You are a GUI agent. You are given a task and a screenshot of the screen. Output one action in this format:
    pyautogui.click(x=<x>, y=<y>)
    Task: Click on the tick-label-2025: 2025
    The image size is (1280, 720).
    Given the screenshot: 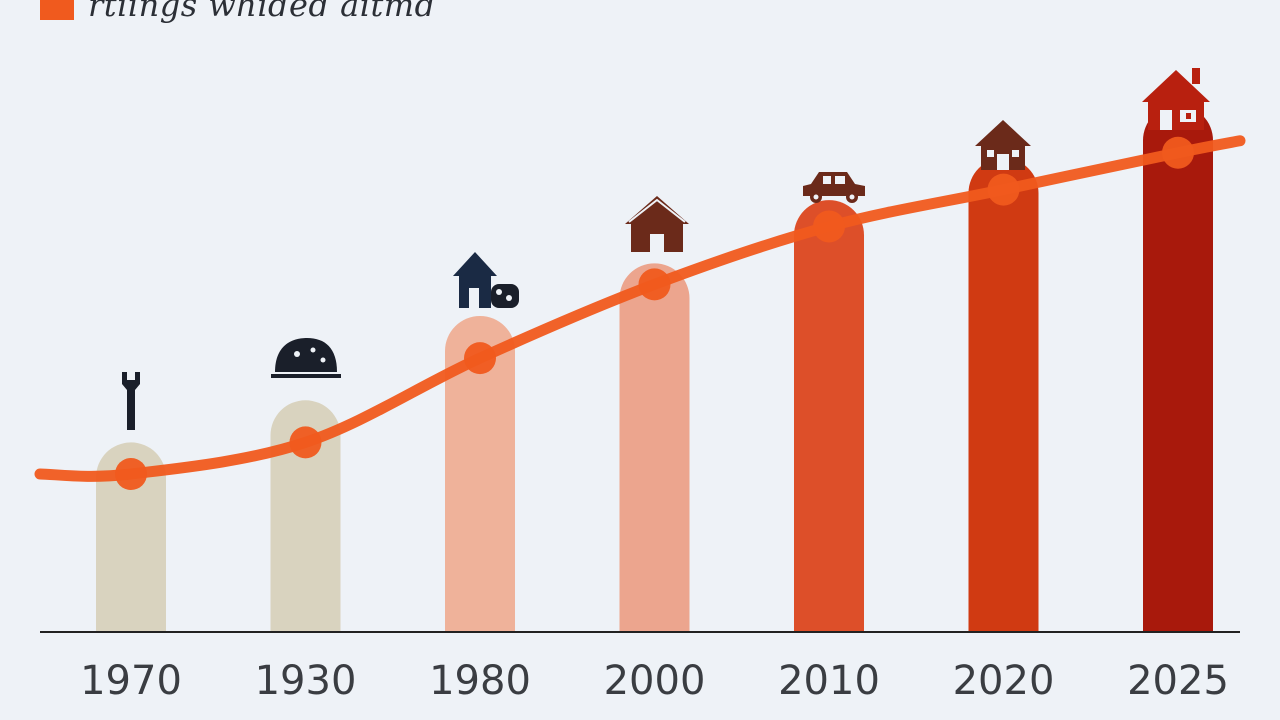 What is the action you would take?
    pyautogui.click(x=1178, y=681)
    